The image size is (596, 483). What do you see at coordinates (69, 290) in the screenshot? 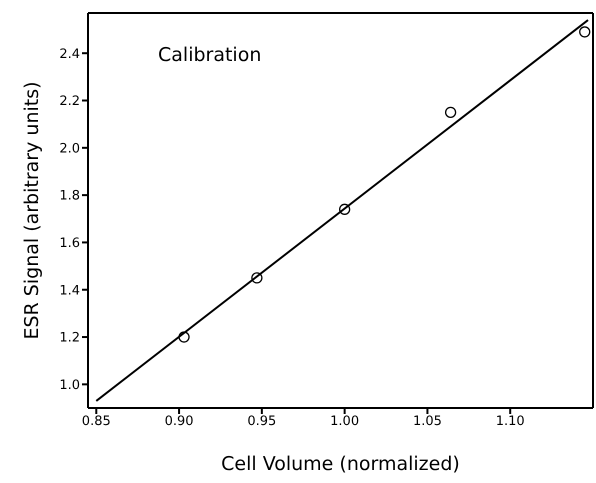
I see `y-tick-label: 1.4` at bounding box center [69, 290].